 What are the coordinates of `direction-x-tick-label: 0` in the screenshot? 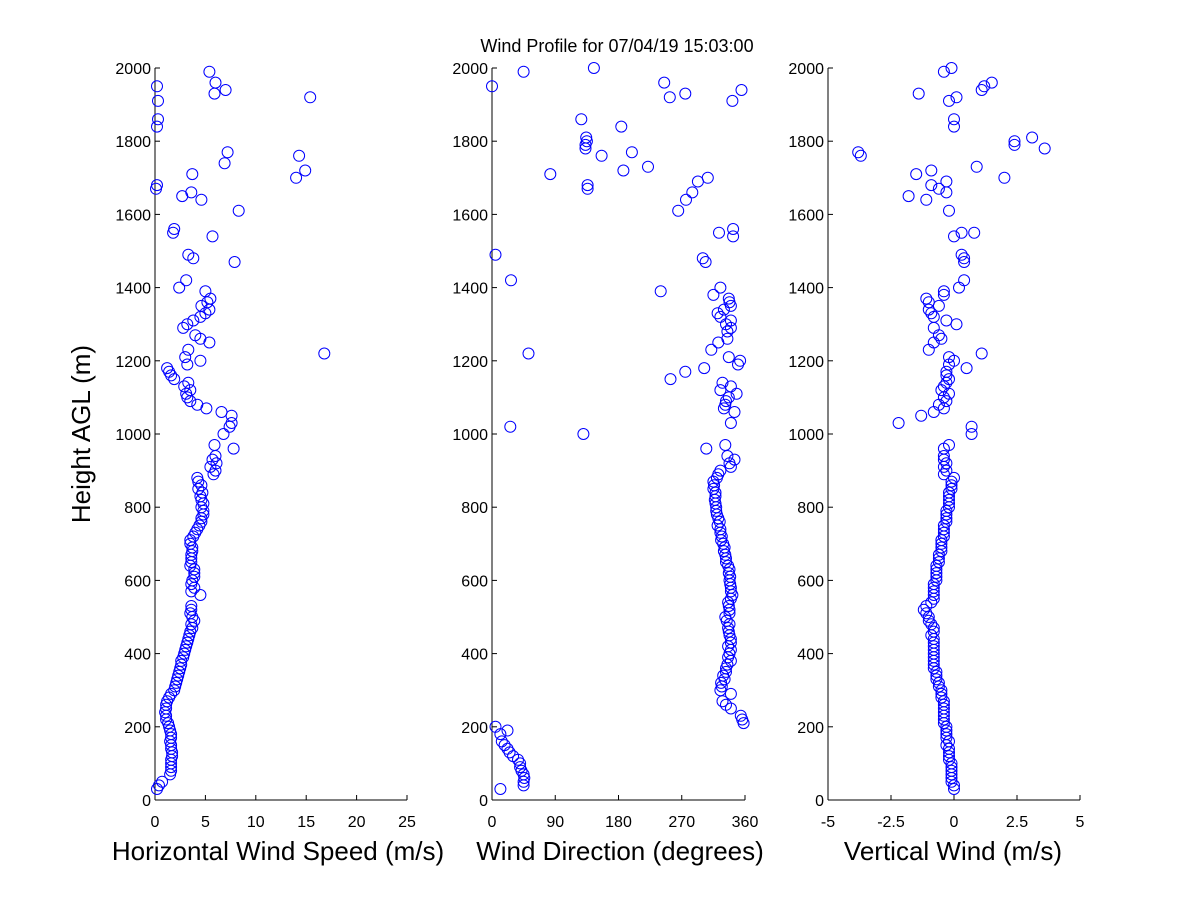 It's located at (492, 822).